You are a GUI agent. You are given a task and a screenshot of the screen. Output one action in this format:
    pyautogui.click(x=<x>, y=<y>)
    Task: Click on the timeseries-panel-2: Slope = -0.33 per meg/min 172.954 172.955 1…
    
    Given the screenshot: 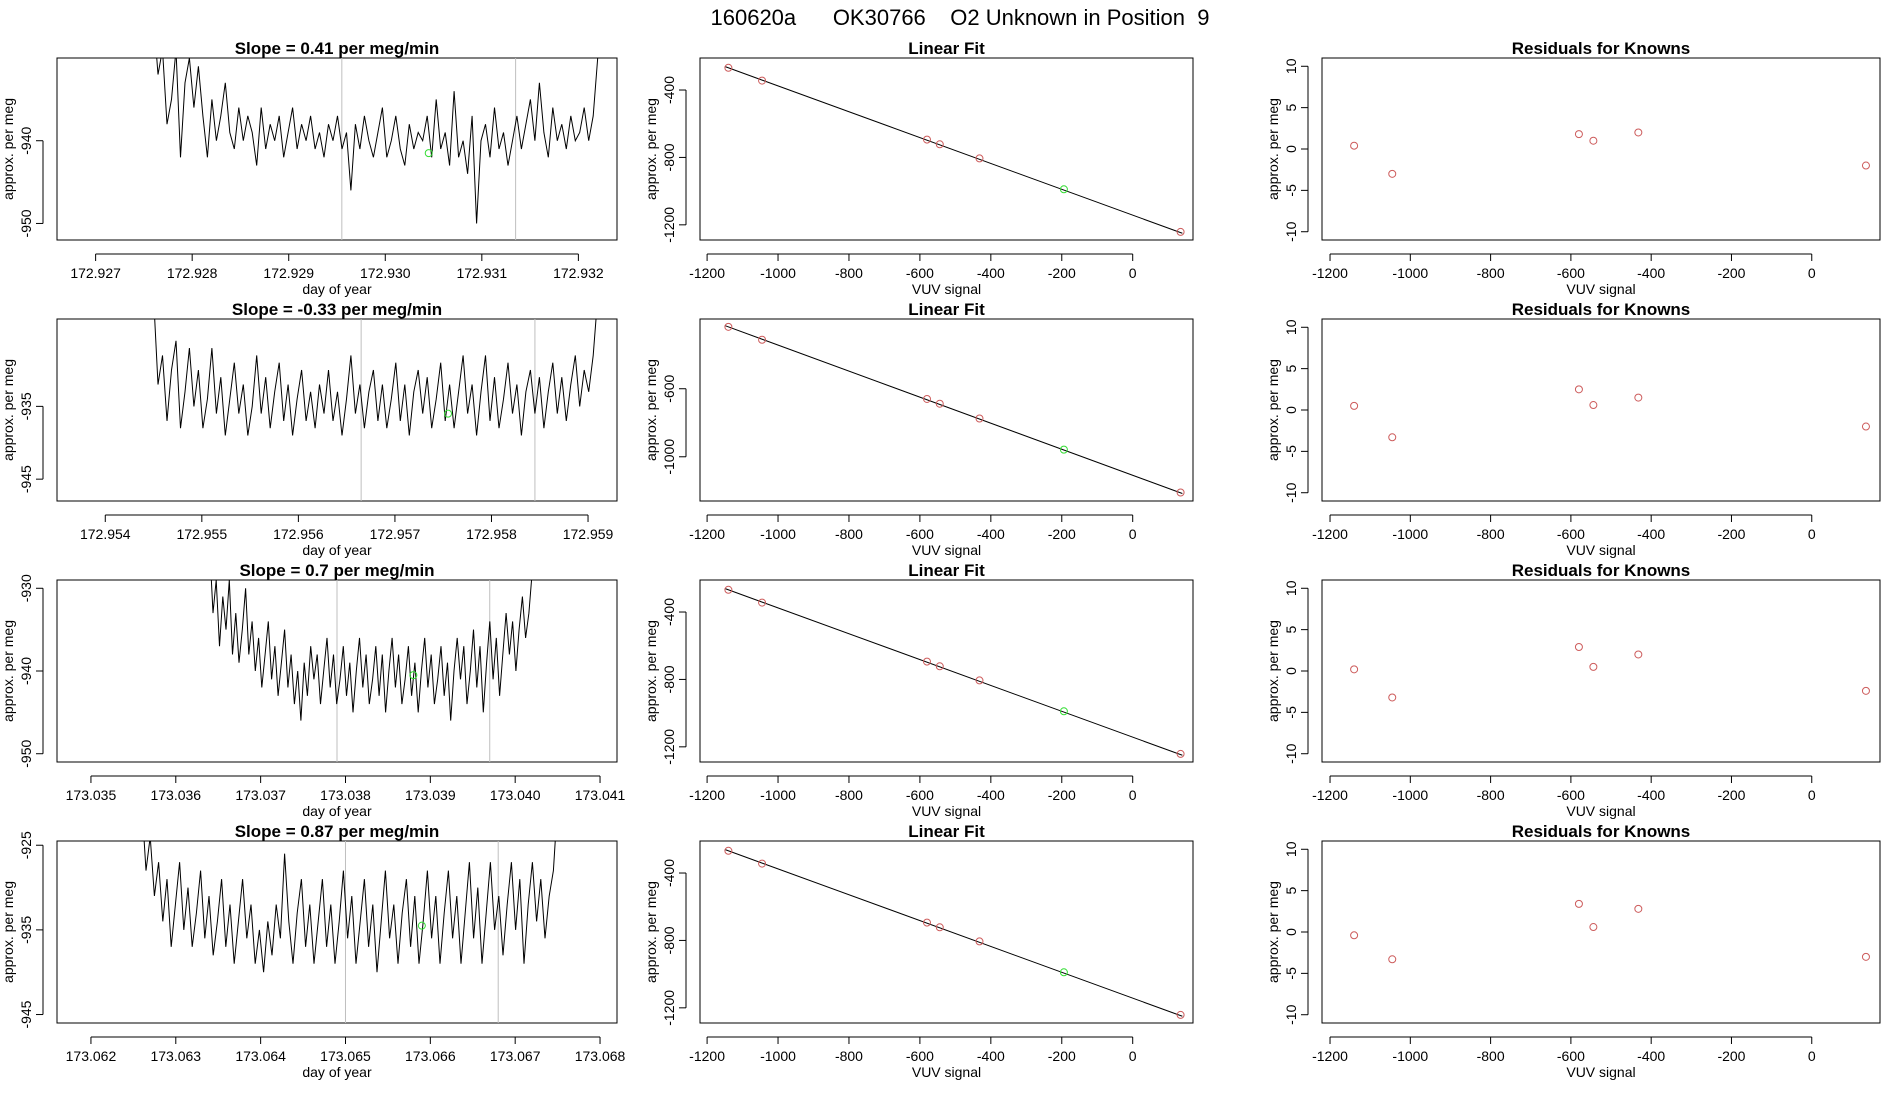 What is the action you would take?
    pyautogui.click(x=309, y=429)
    